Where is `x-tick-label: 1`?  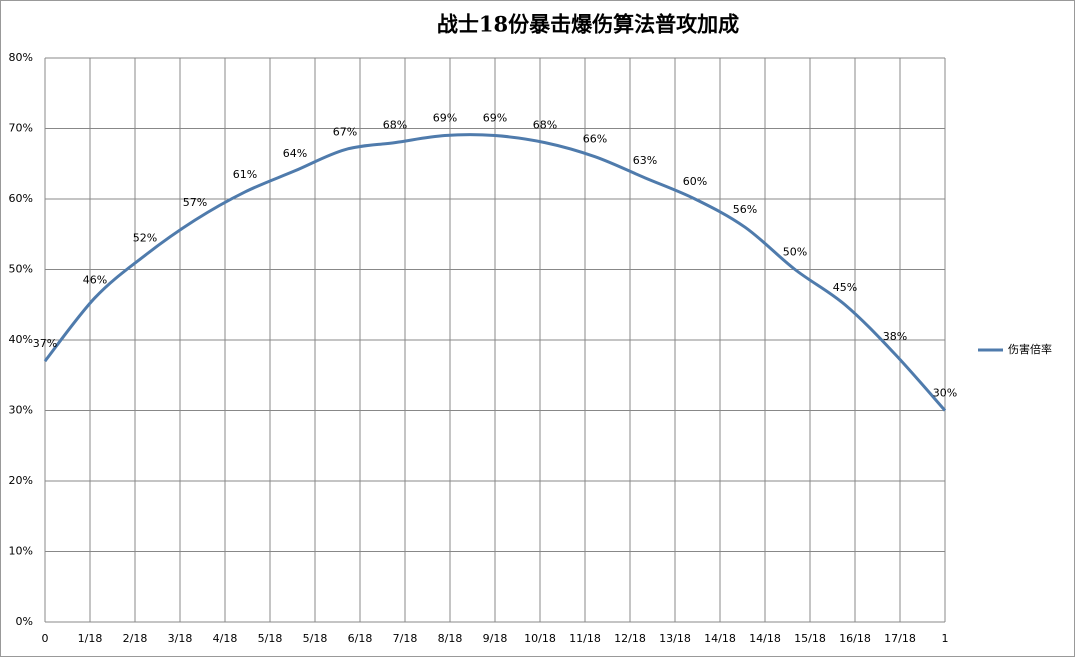 x-tick-label: 1 is located at coordinates (945, 638).